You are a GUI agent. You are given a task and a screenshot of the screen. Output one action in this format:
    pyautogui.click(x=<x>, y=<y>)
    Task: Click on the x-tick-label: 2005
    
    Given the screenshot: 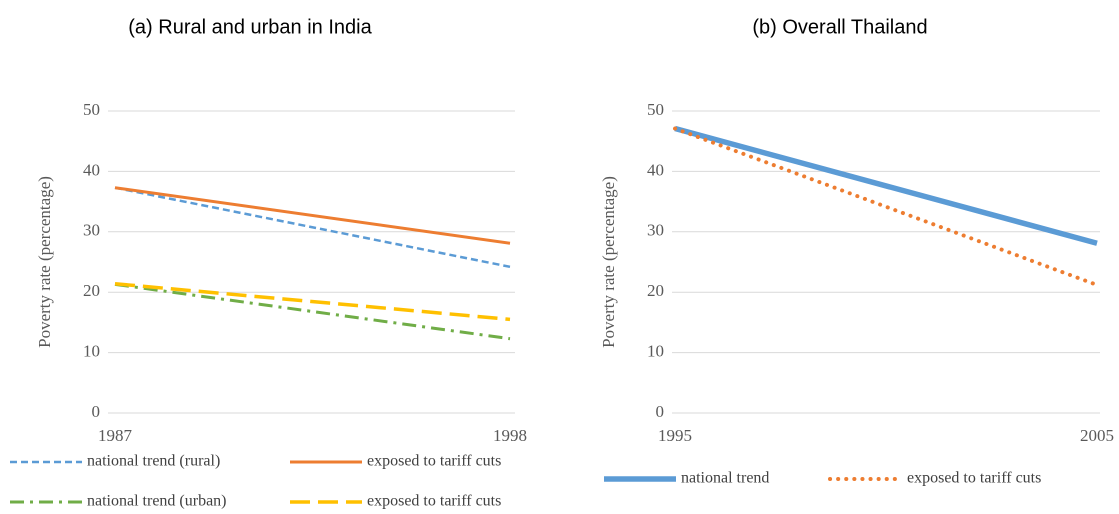 What is the action you would take?
    pyautogui.click(x=1097, y=435)
    